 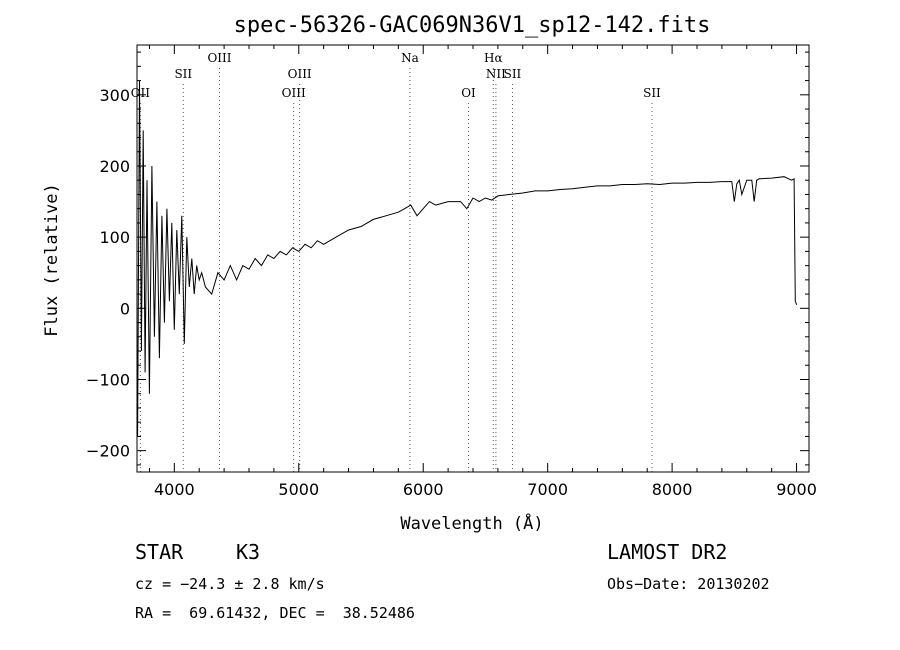 What do you see at coordinates (410, 58) in the screenshot?
I see `spectral-line-label: Na` at bounding box center [410, 58].